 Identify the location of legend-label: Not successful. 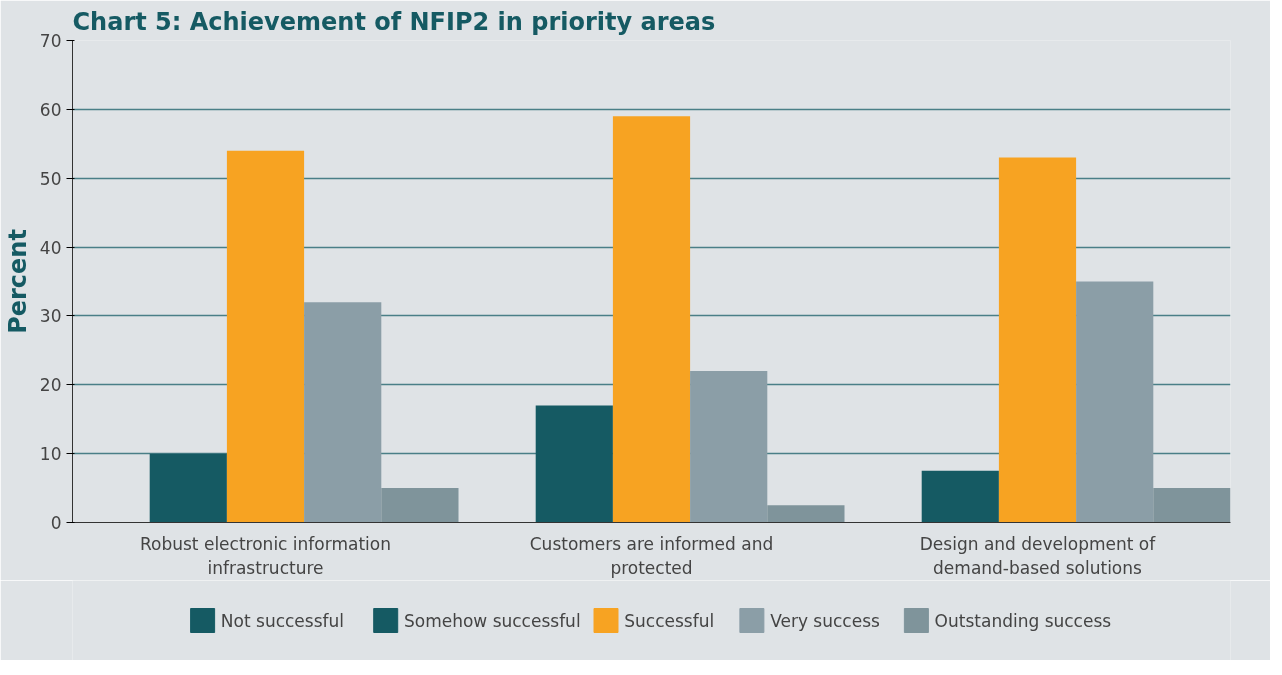
(282, 620).